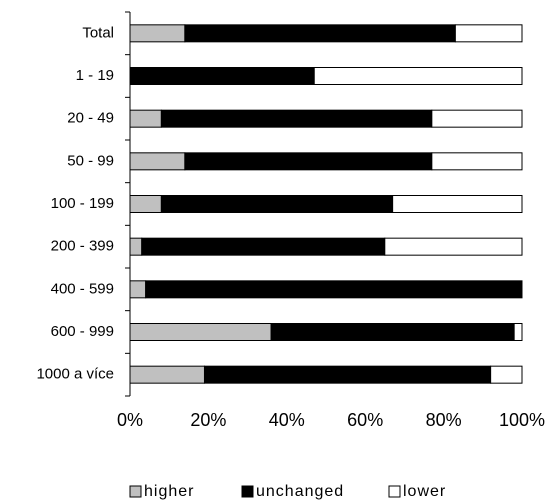  What do you see at coordinates (444, 420) in the screenshot?
I see `x-tick-label: 80%` at bounding box center [444, 420].